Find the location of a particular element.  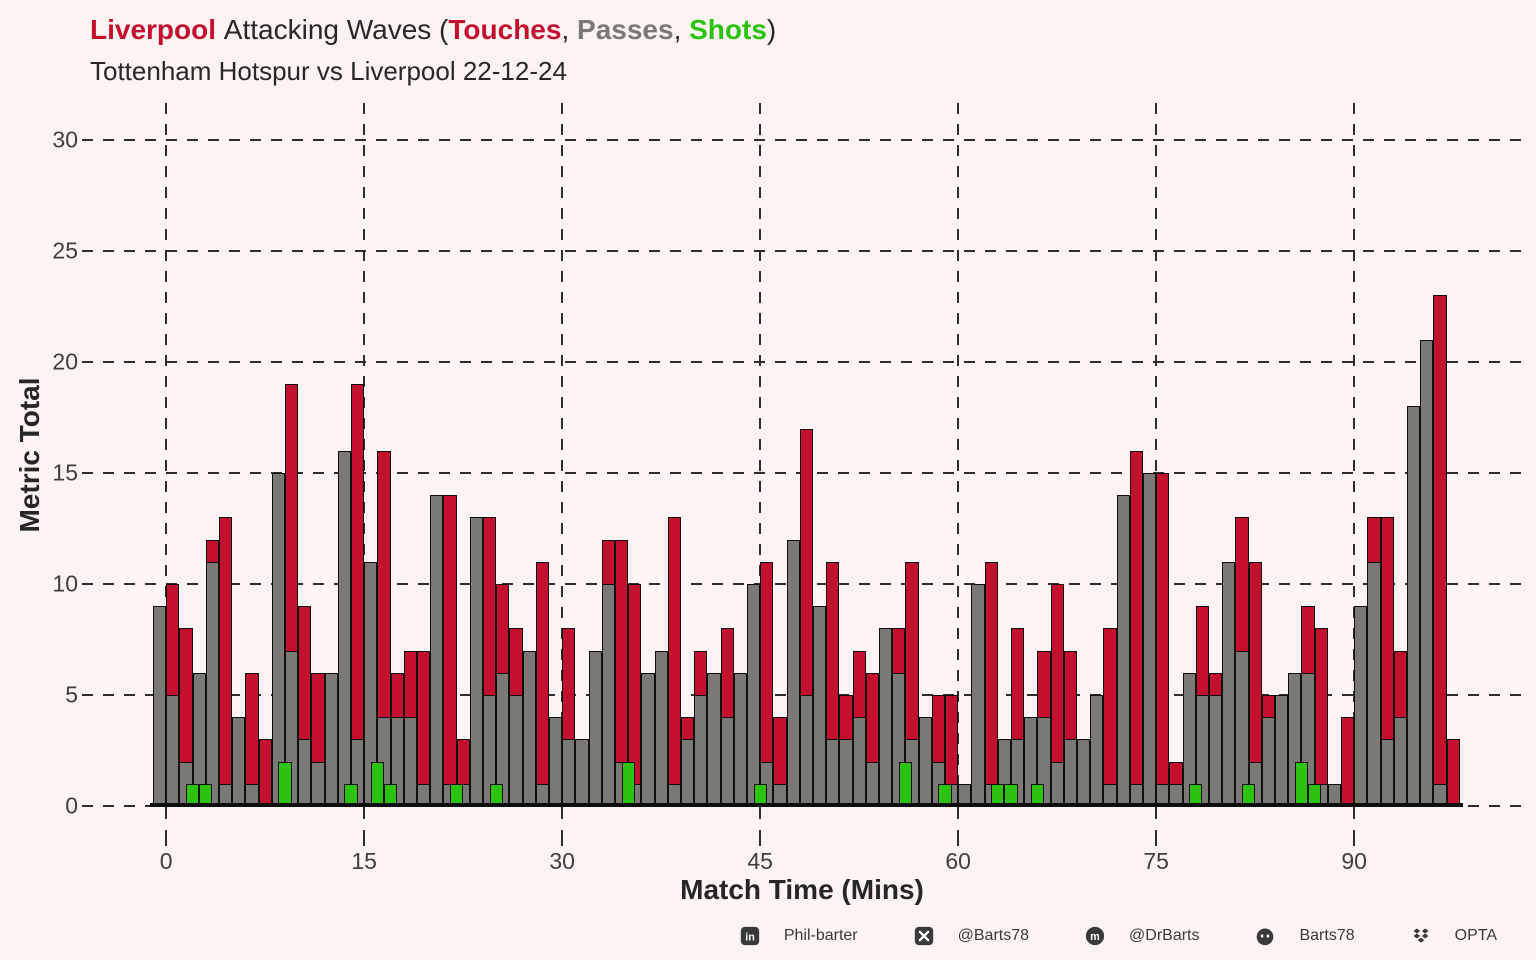

footer-item-mastodon: m @DrBarts is located at coordinates (1142, 936).